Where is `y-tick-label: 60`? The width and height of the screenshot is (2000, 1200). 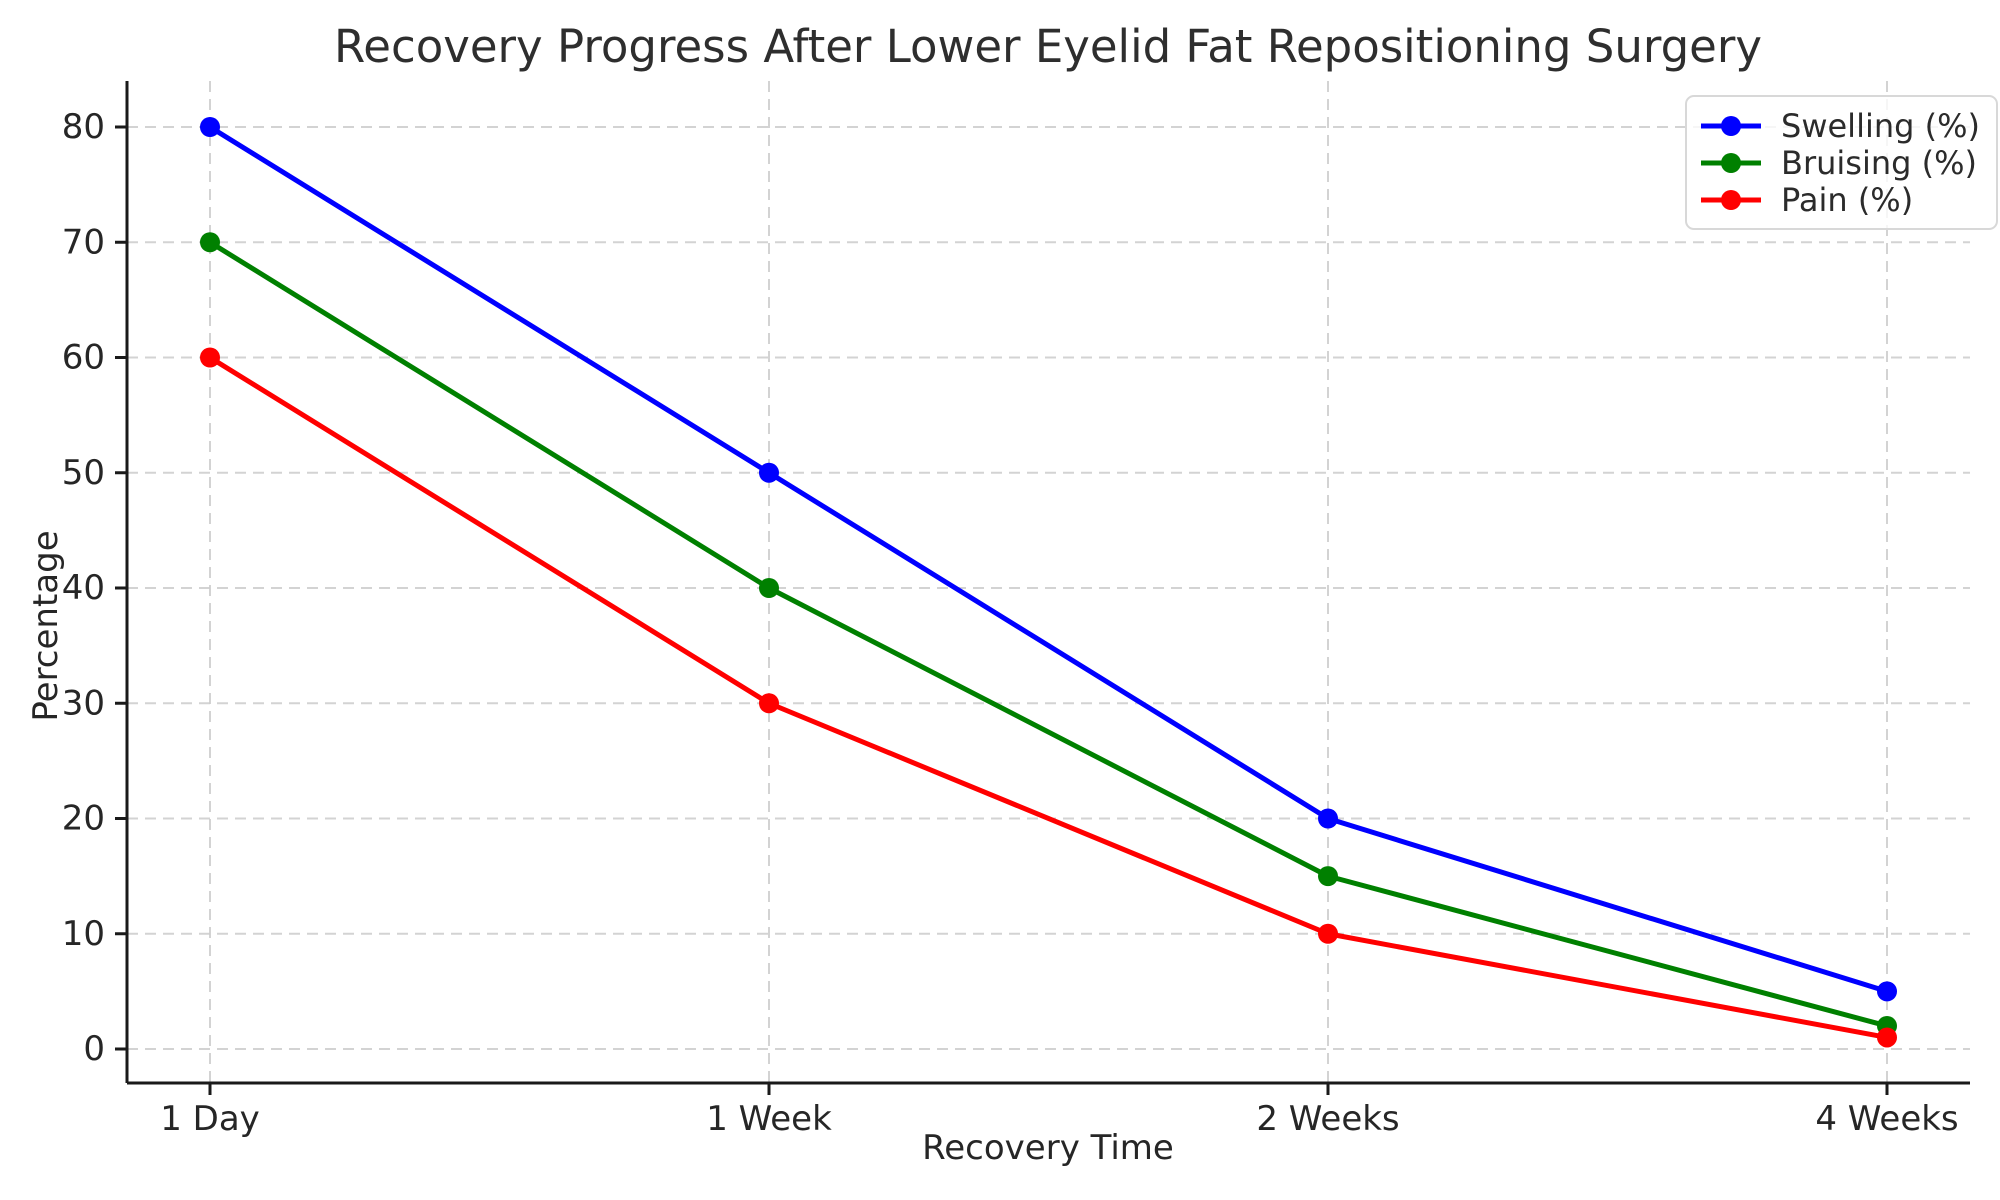
y-tick-label: 60 is located at coordinates (83, 358).